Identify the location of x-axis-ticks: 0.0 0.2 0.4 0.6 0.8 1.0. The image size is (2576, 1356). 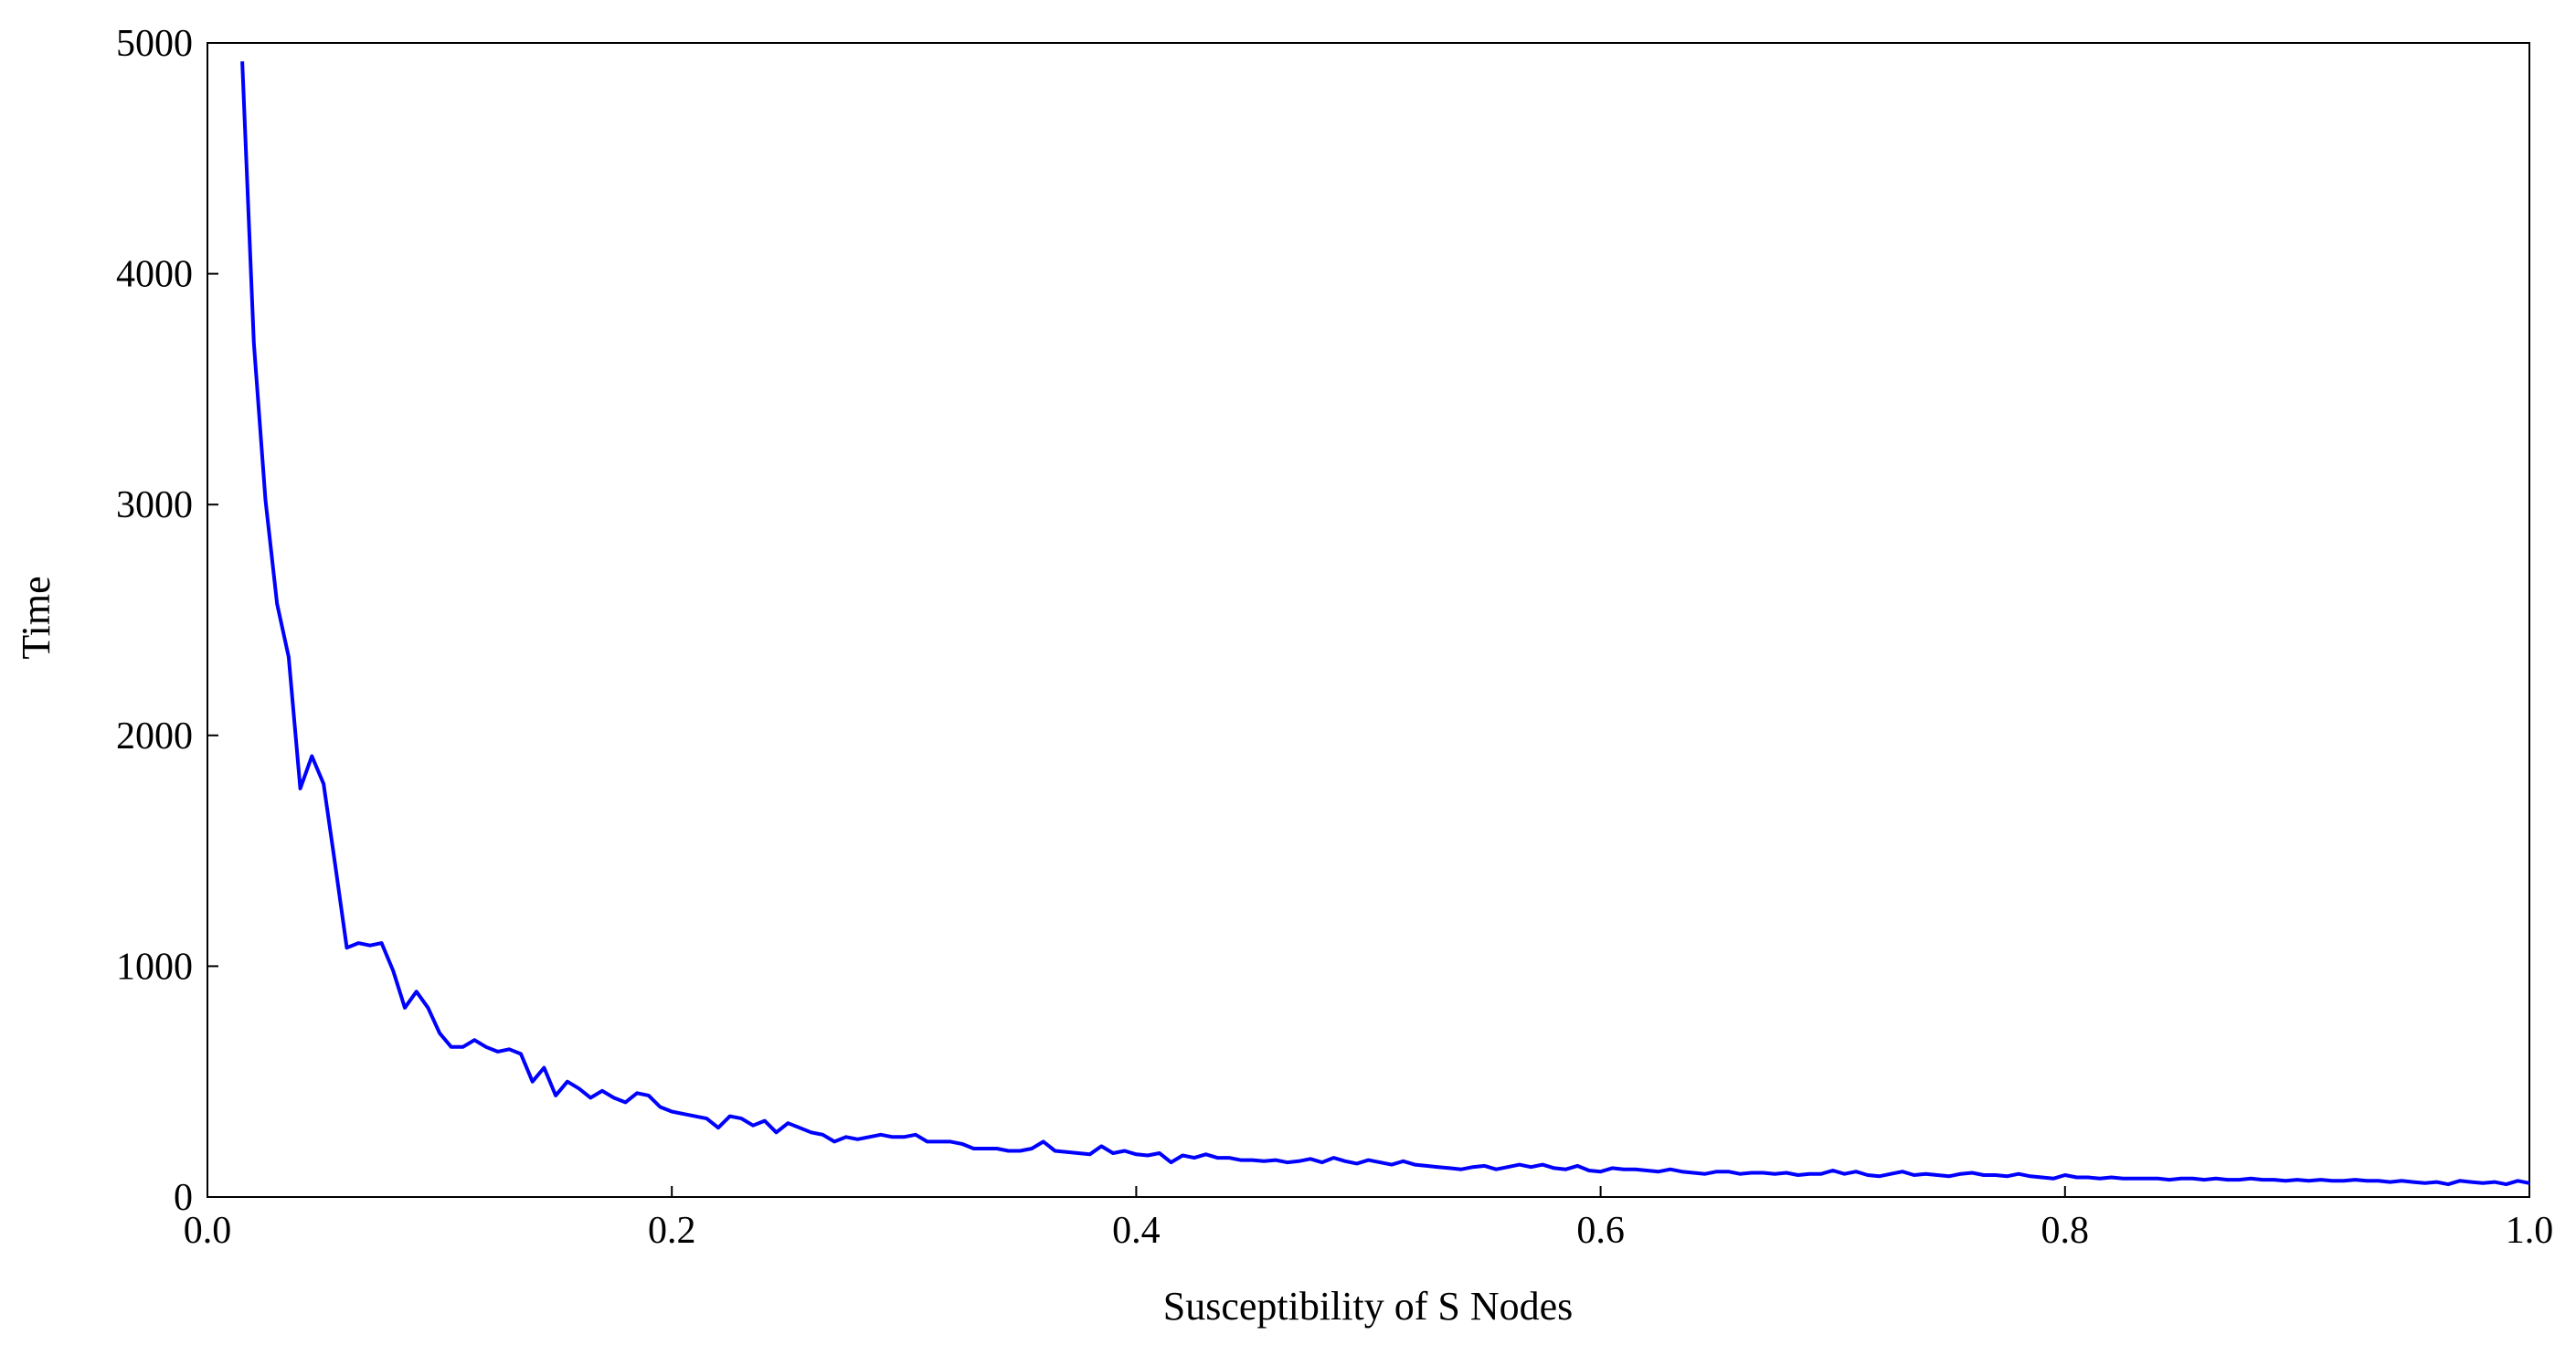
(1369, 1219).